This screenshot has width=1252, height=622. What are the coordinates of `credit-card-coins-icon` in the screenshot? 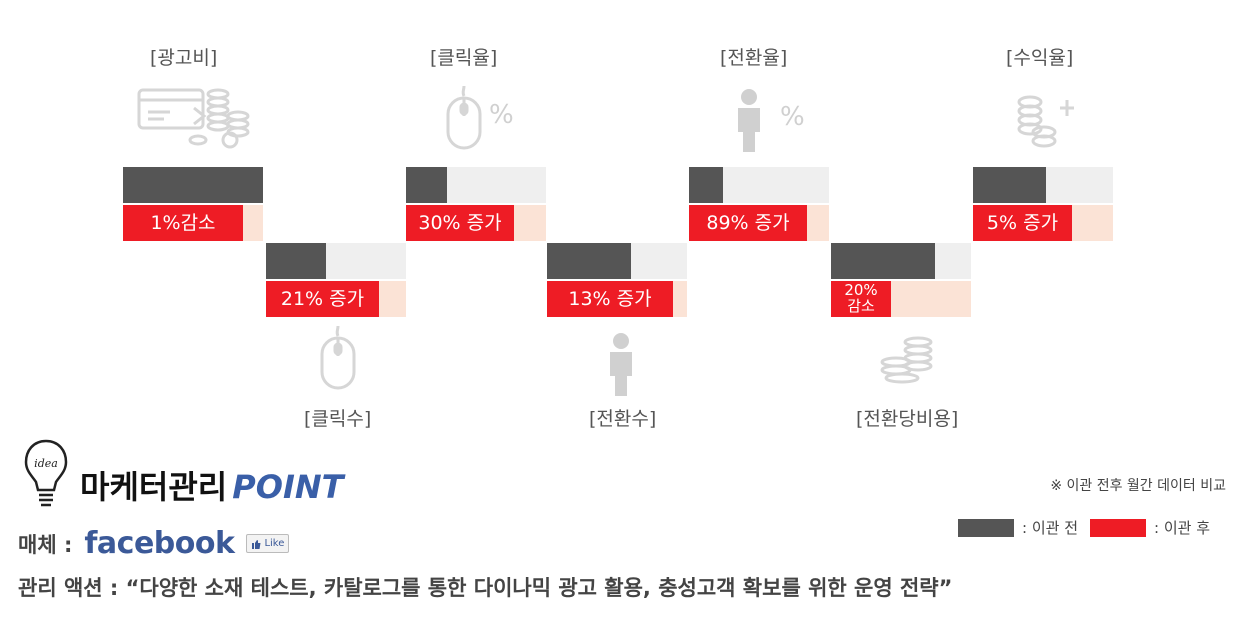 It's located at (193, 118).